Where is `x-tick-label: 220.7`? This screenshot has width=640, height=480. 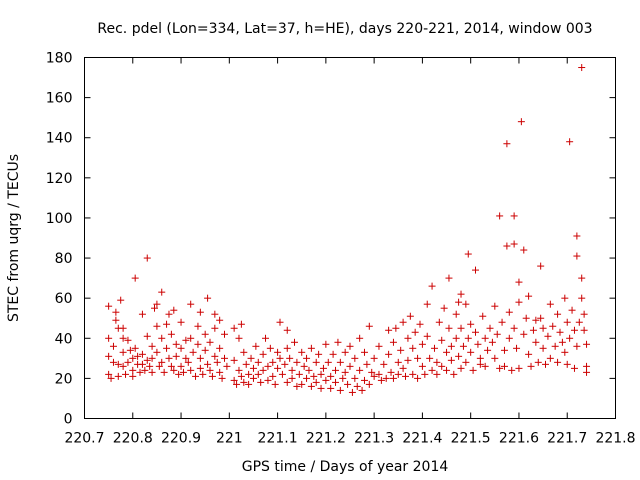
x-tick-label: 220.7 is located at coordinates (84, 439).